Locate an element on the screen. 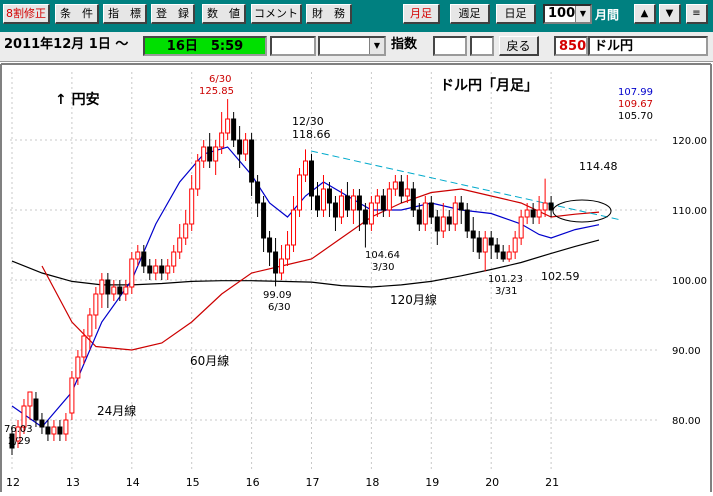  legend-ma24: 107.99 is located at coordinates (635, 92).